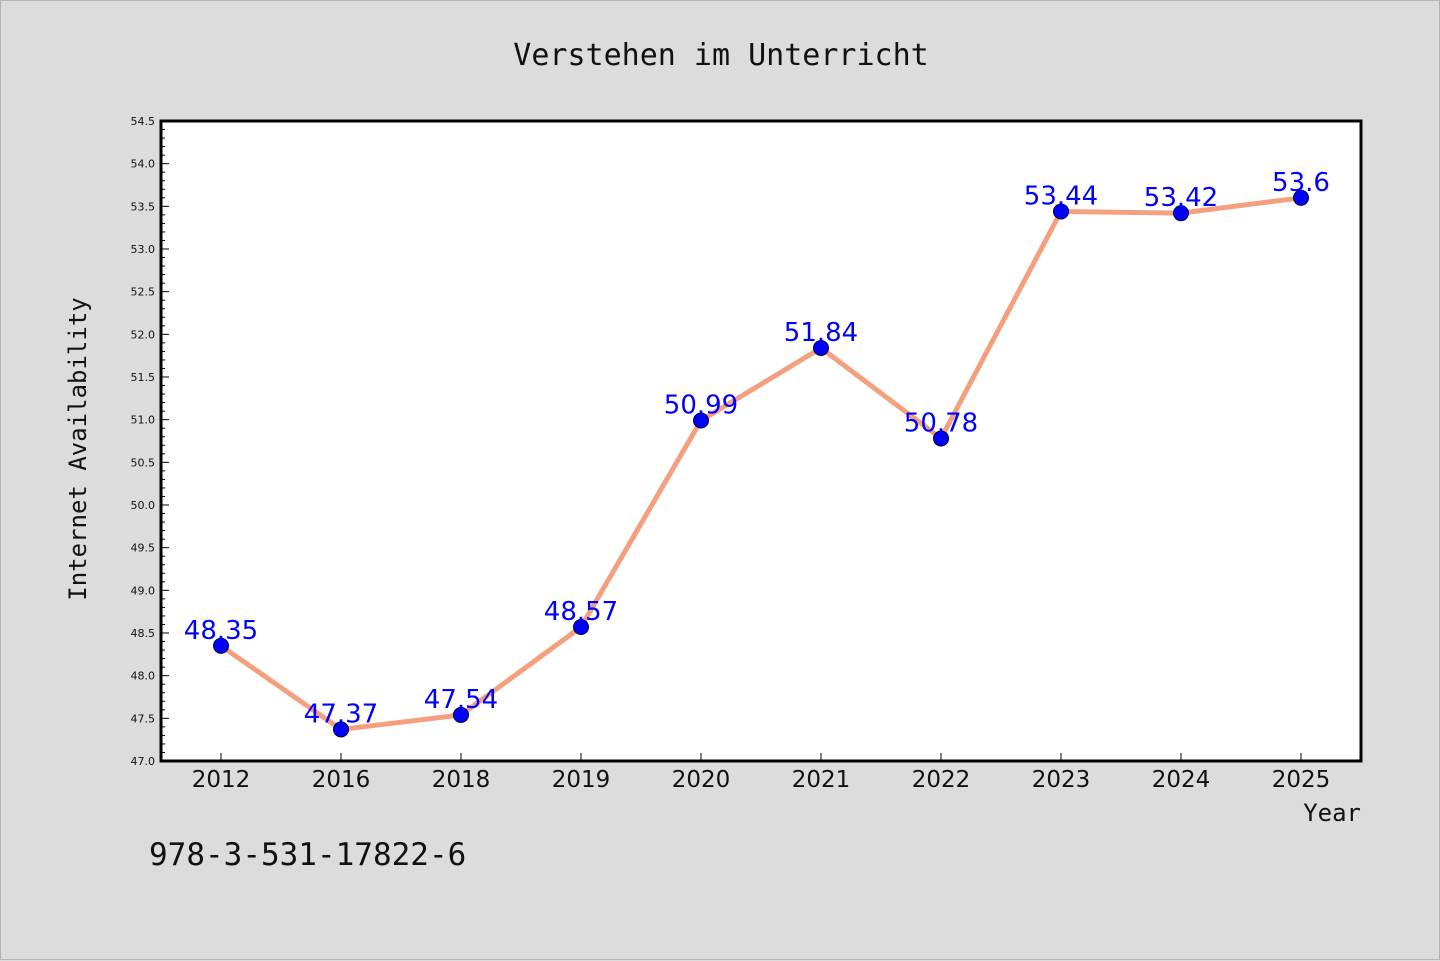  Describe the element at coordinates (941, 423) in the screenshot. I see `data-label: 50.78` at that location.